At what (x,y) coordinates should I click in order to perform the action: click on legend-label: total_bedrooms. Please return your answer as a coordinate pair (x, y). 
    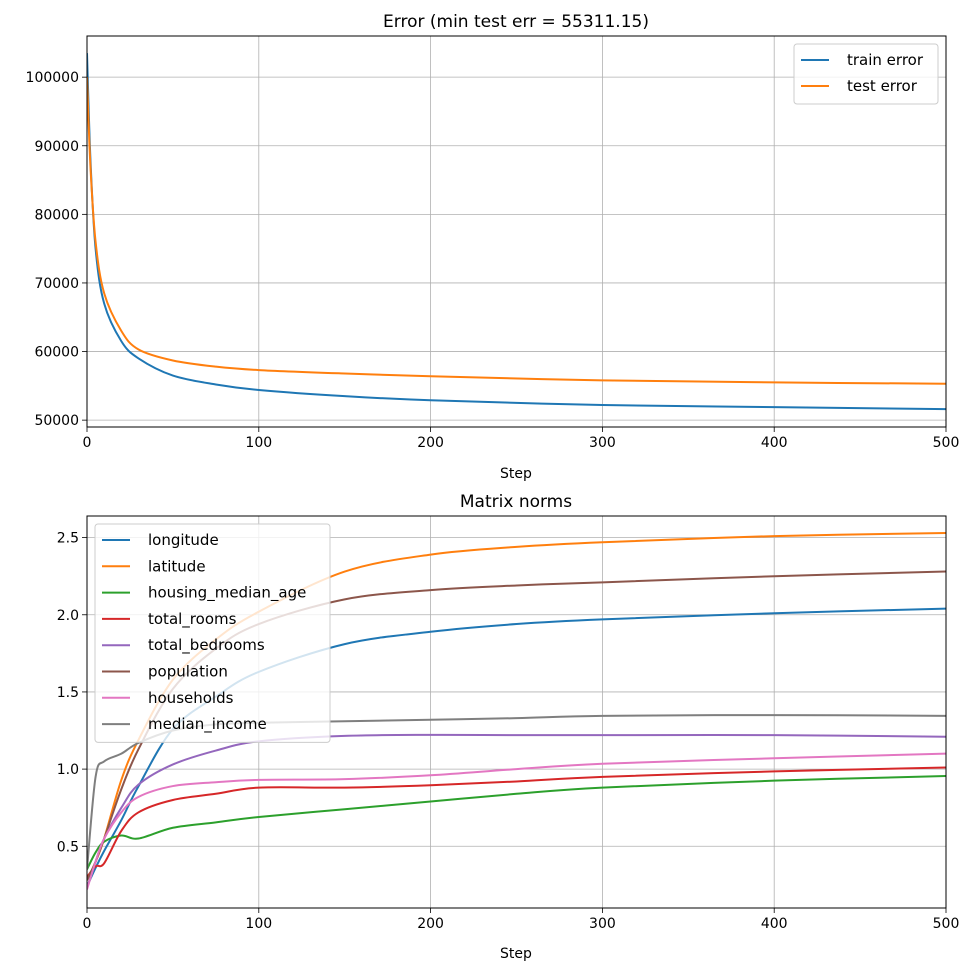
    Looking at the image, I should click on (206, 645).